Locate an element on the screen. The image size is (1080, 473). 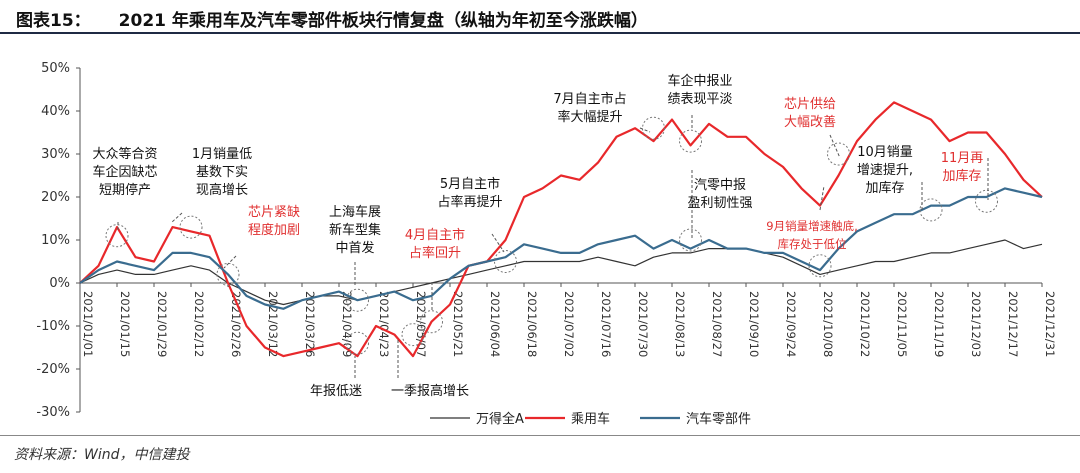
annotation-text-a3: 程度加剧 is located at coordinates (274, 230).